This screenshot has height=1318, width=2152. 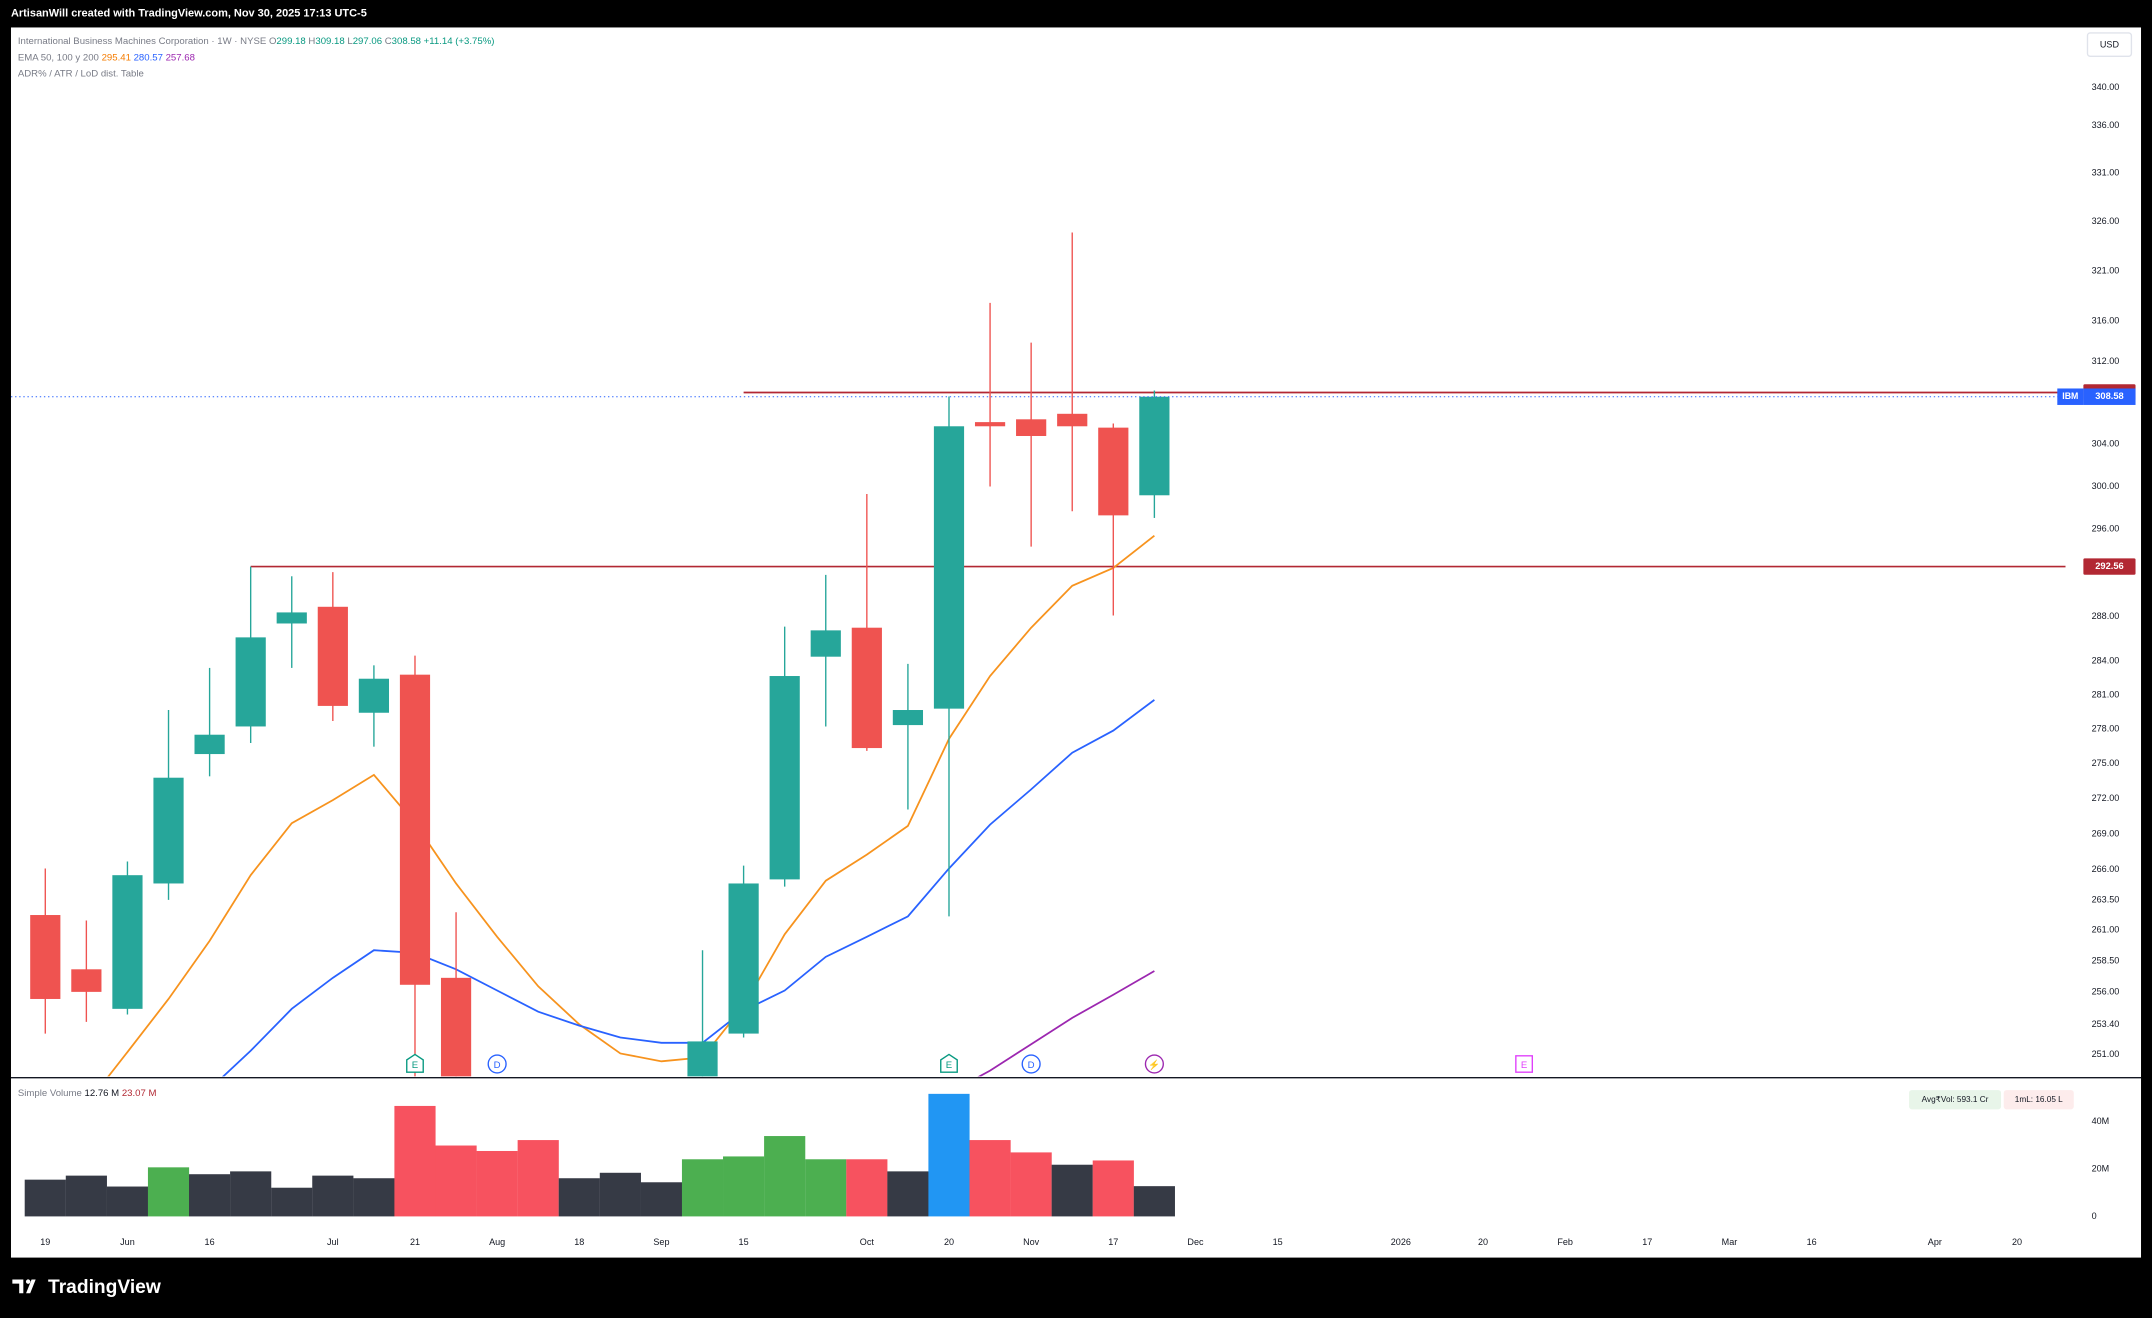 What do you see at coordinates (272, 41) in the screenshot?
I see `ohlc-key: O` at bounding box center [272, 41].